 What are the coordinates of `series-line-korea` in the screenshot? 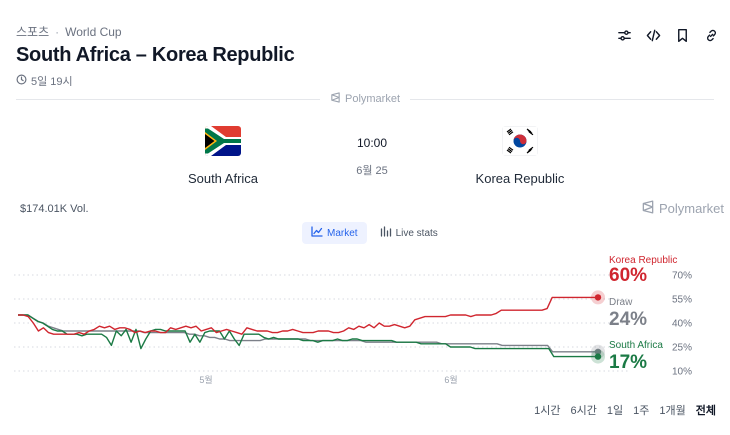 It's located at (308, 315).